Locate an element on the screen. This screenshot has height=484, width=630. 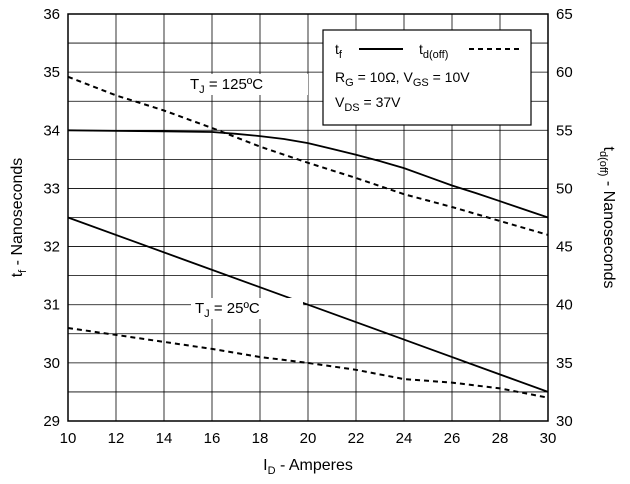
y-left-tick-label: 36 is located at coordinates (51, 14).